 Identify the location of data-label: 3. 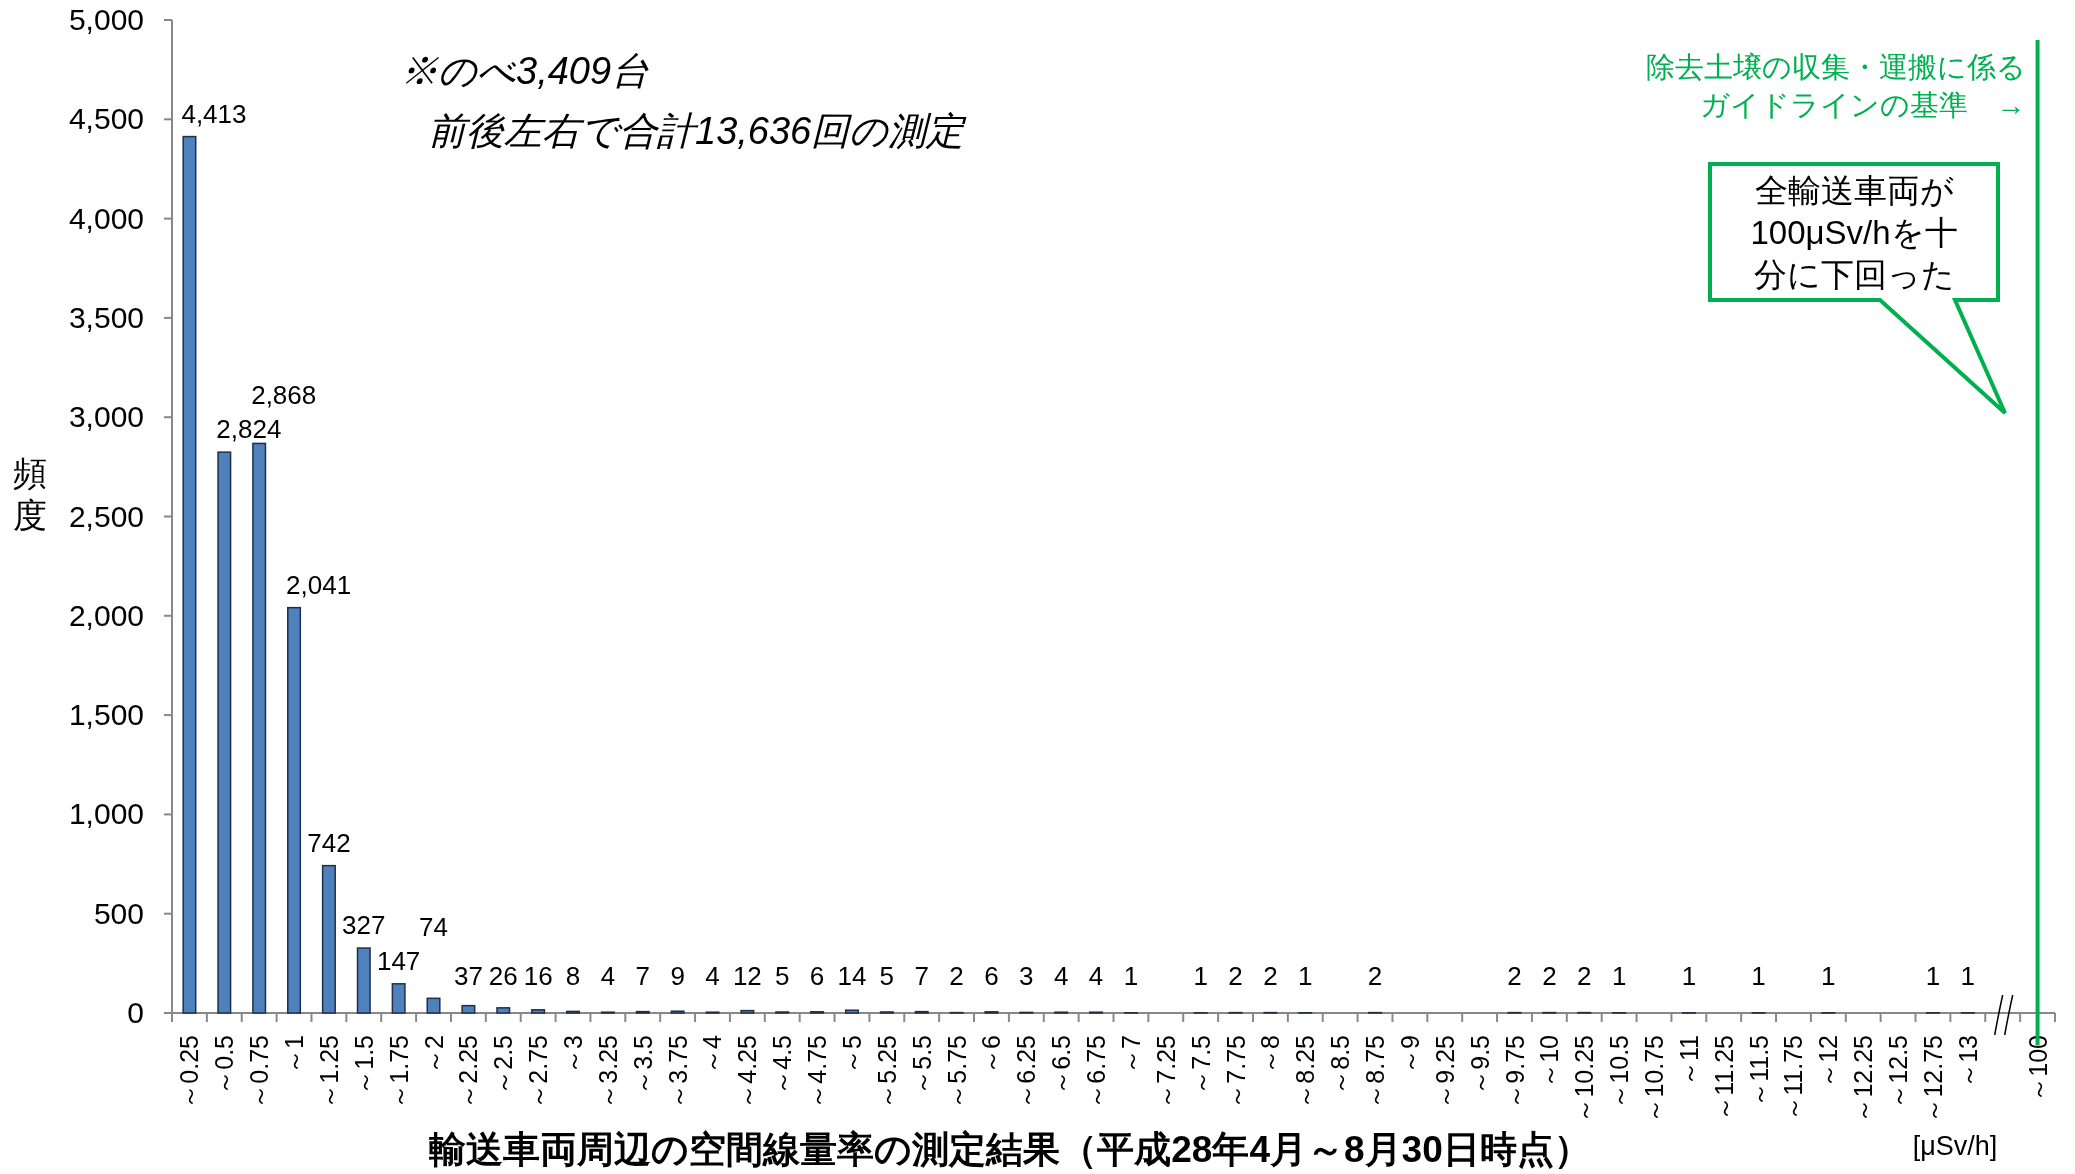
(1026, 976).